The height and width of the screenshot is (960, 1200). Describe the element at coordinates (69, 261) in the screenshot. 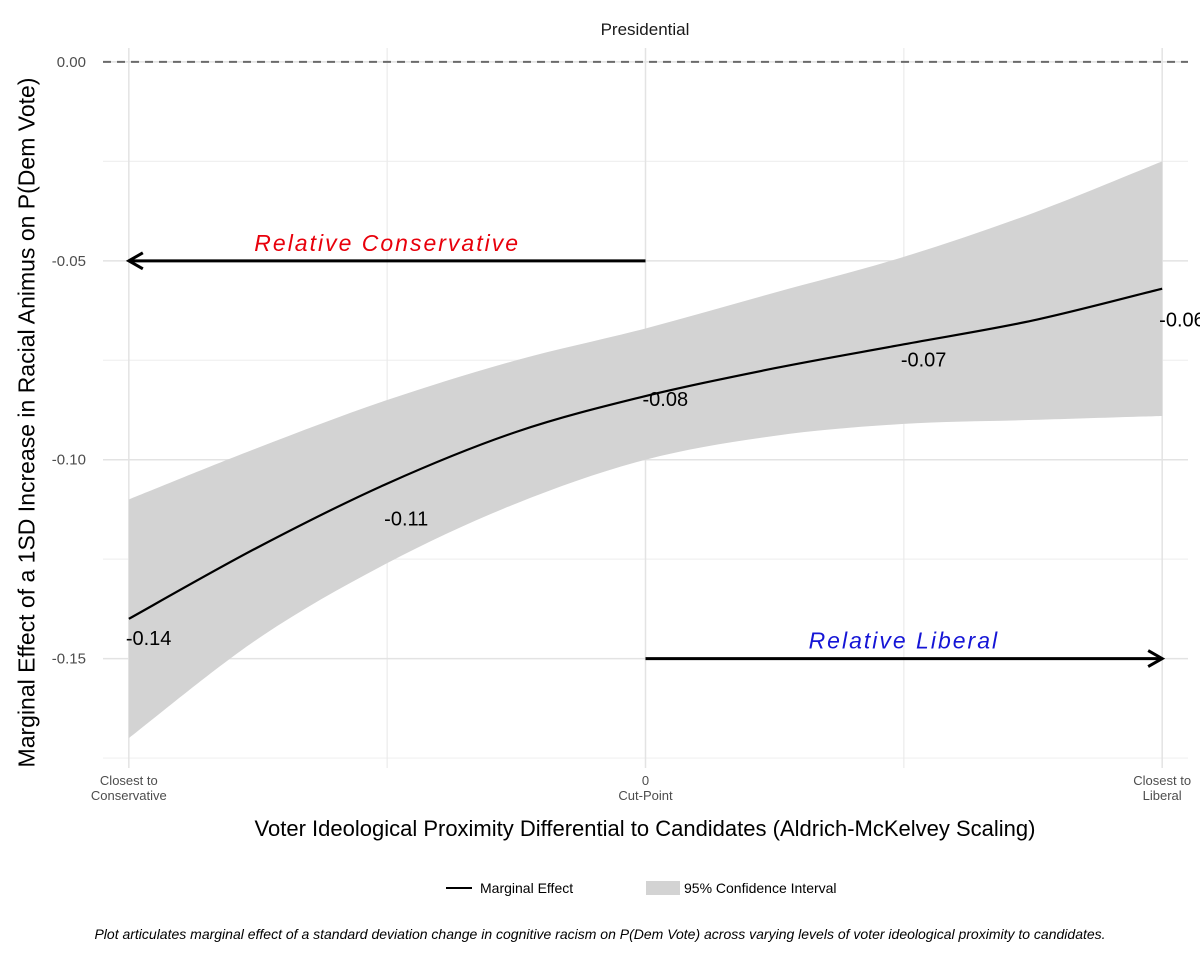

I see `y-tick-label: -0.05` at that location.